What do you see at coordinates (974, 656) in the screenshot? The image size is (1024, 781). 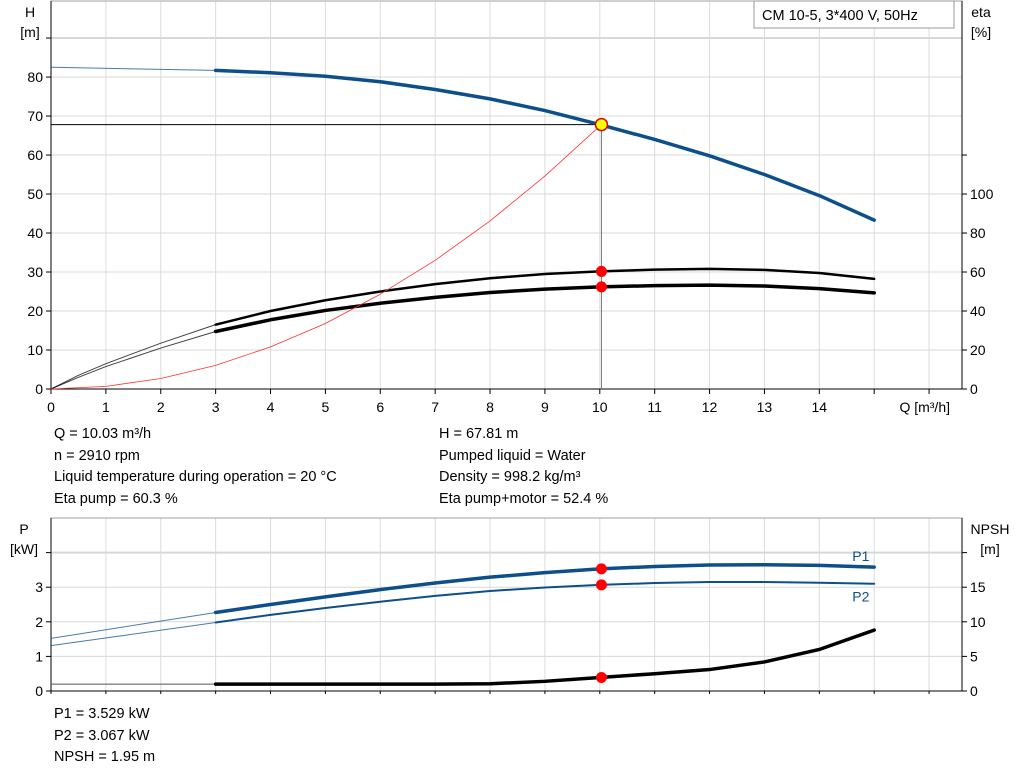 I see `y2-tick-label: 5` at bounding box center [974, 656].